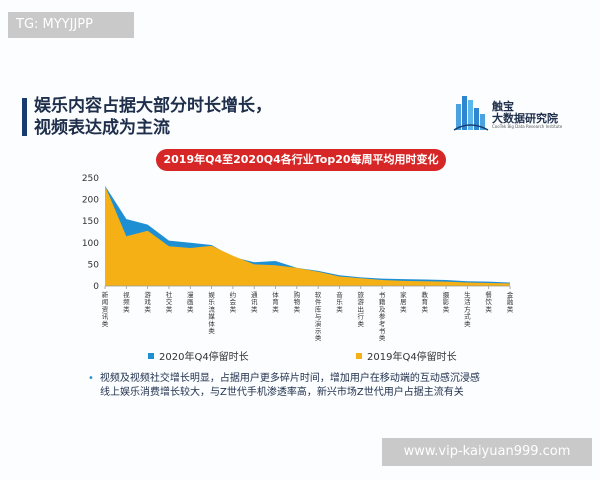  I want to click on x-tick-label: 游戏类, so click(147, 301).